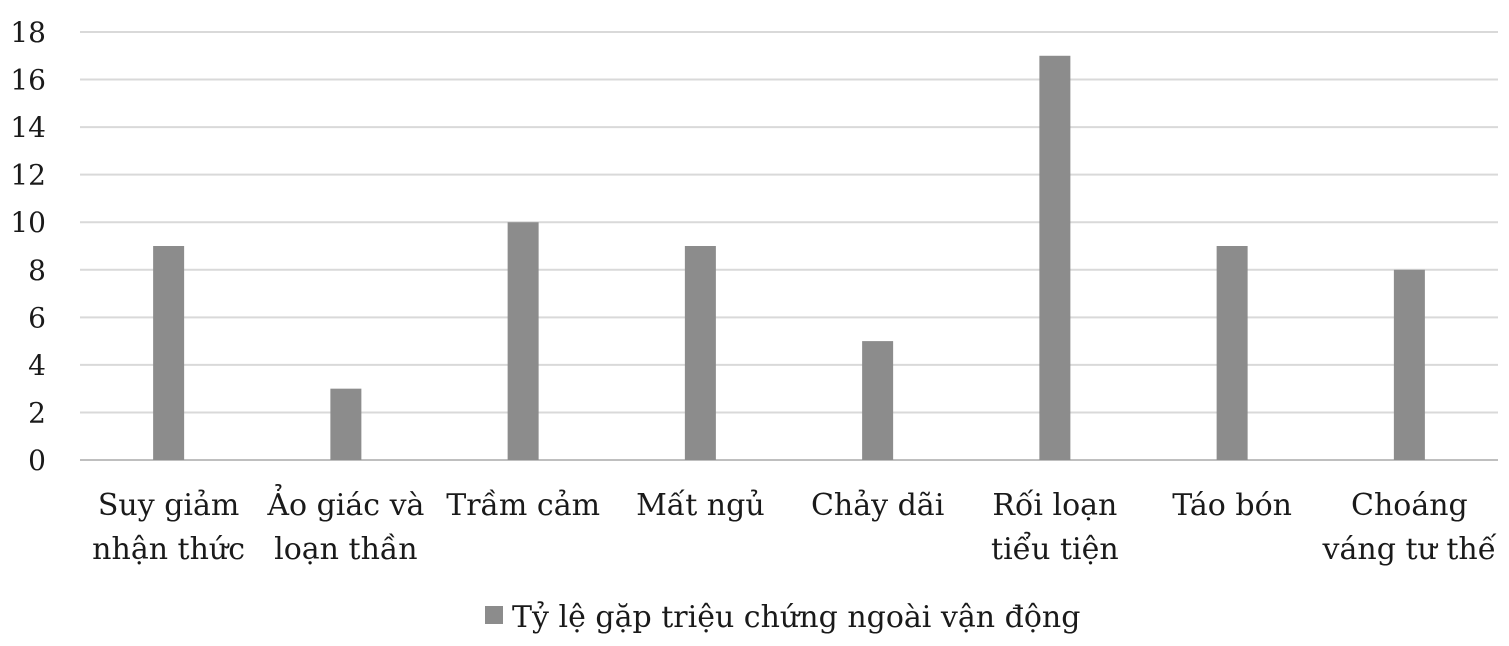 The height and width of the screenshot is (646, 1509). Describe the element at coordinates (1055, 527) in the screenshot. I see `x-category-label: Rối loạn tiểu tiện` at that location.